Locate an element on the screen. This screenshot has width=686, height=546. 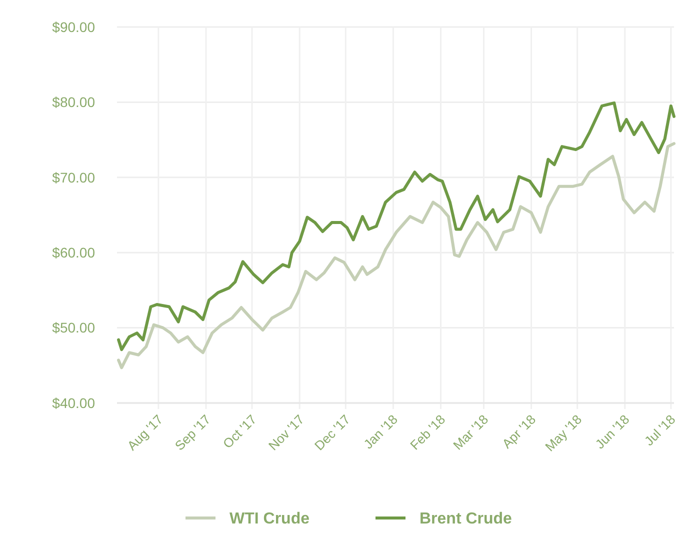
y-tick-label: $50.00 is located at coordinates (74, 328).